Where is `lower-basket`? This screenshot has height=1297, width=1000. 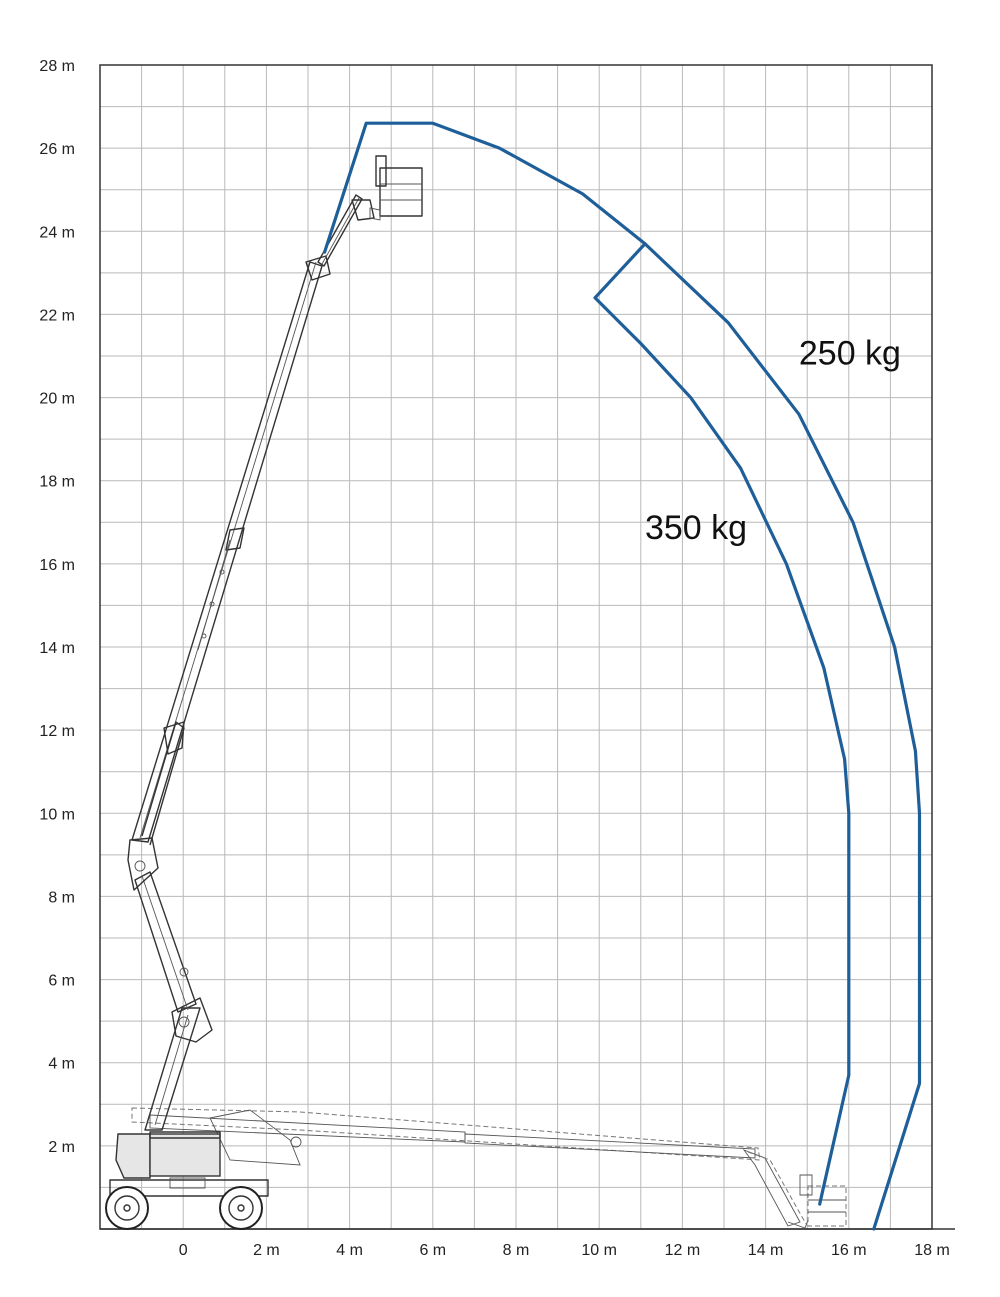 lower-basket is located at coordinates (823, 1200).